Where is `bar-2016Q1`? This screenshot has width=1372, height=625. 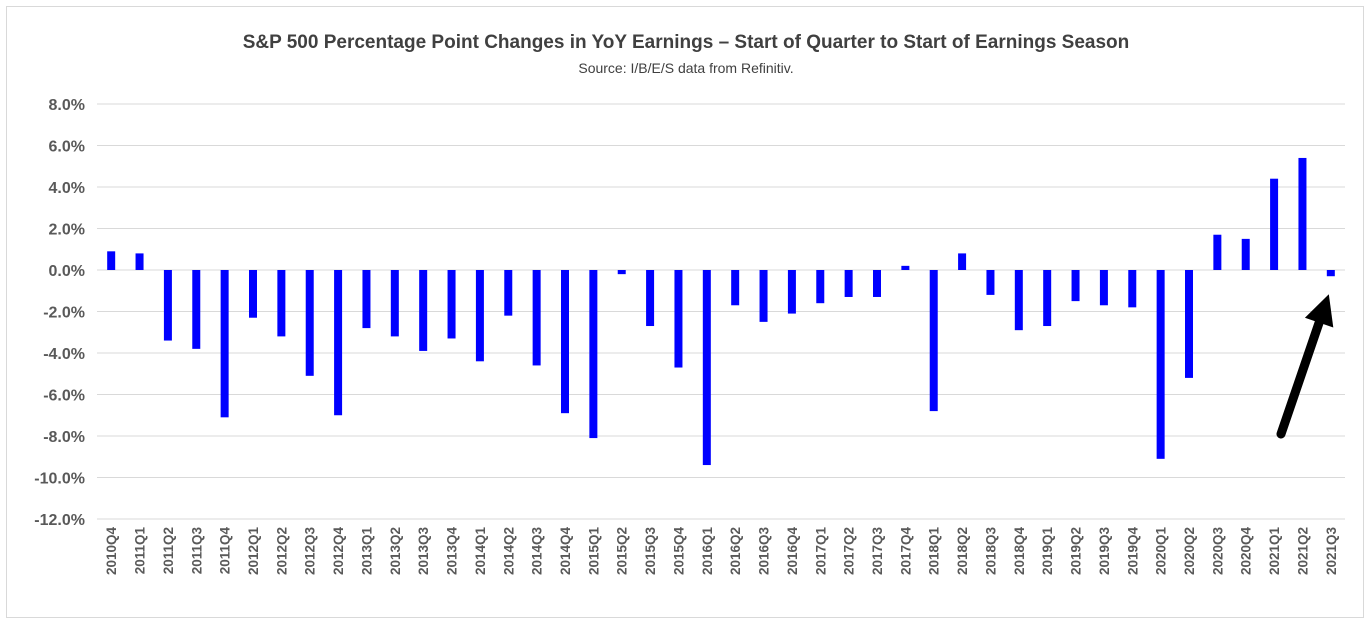 bar-2016Q1 is located at coordinates (706, 368).